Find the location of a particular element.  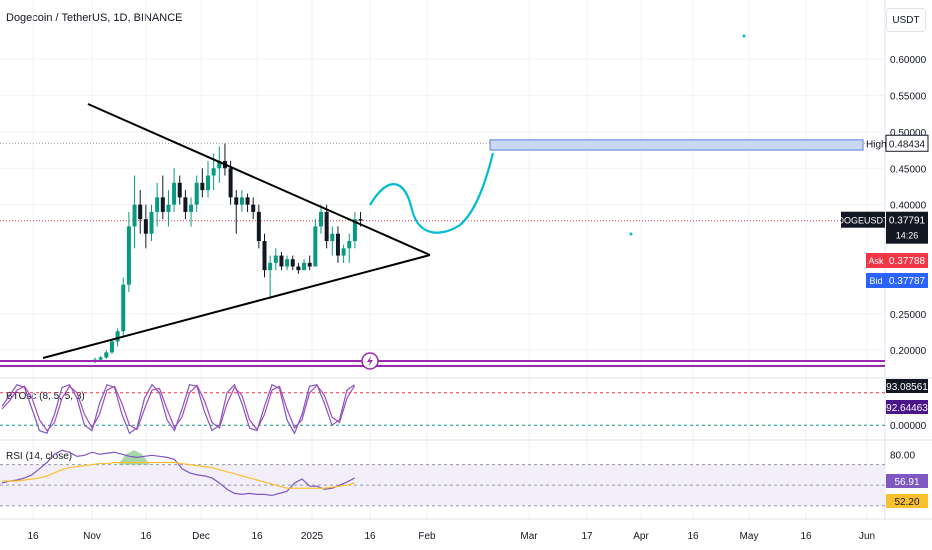

x-tick-label: Jun is located at coordinates (867, 536).